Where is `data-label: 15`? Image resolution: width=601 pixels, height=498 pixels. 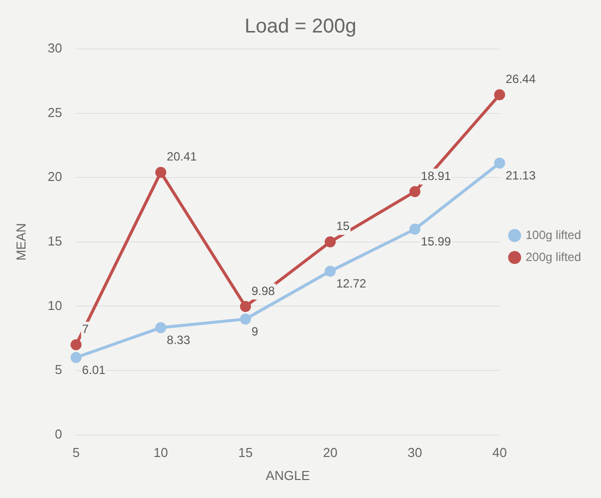
data-label: 15 is located at coordinates (343, 226).